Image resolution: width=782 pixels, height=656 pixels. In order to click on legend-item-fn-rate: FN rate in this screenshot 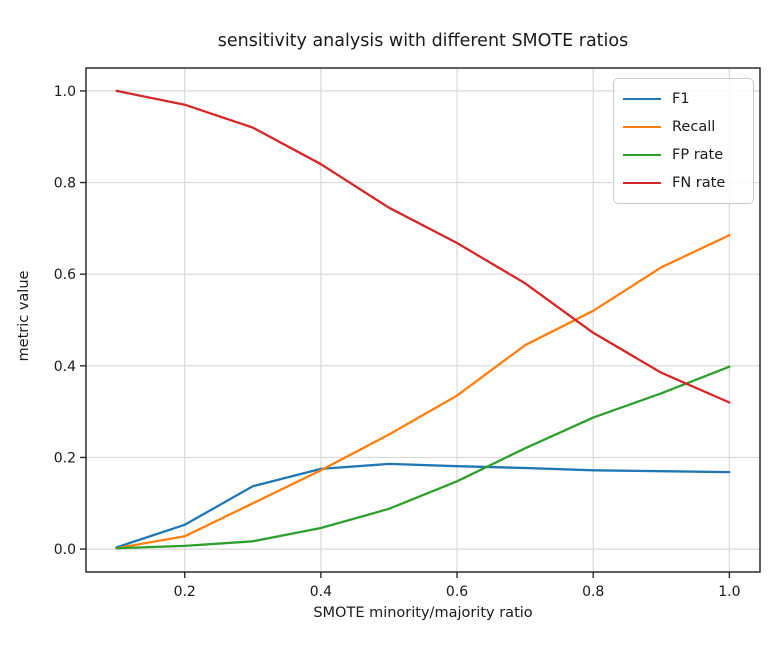, I will do `click(683, 183)`.